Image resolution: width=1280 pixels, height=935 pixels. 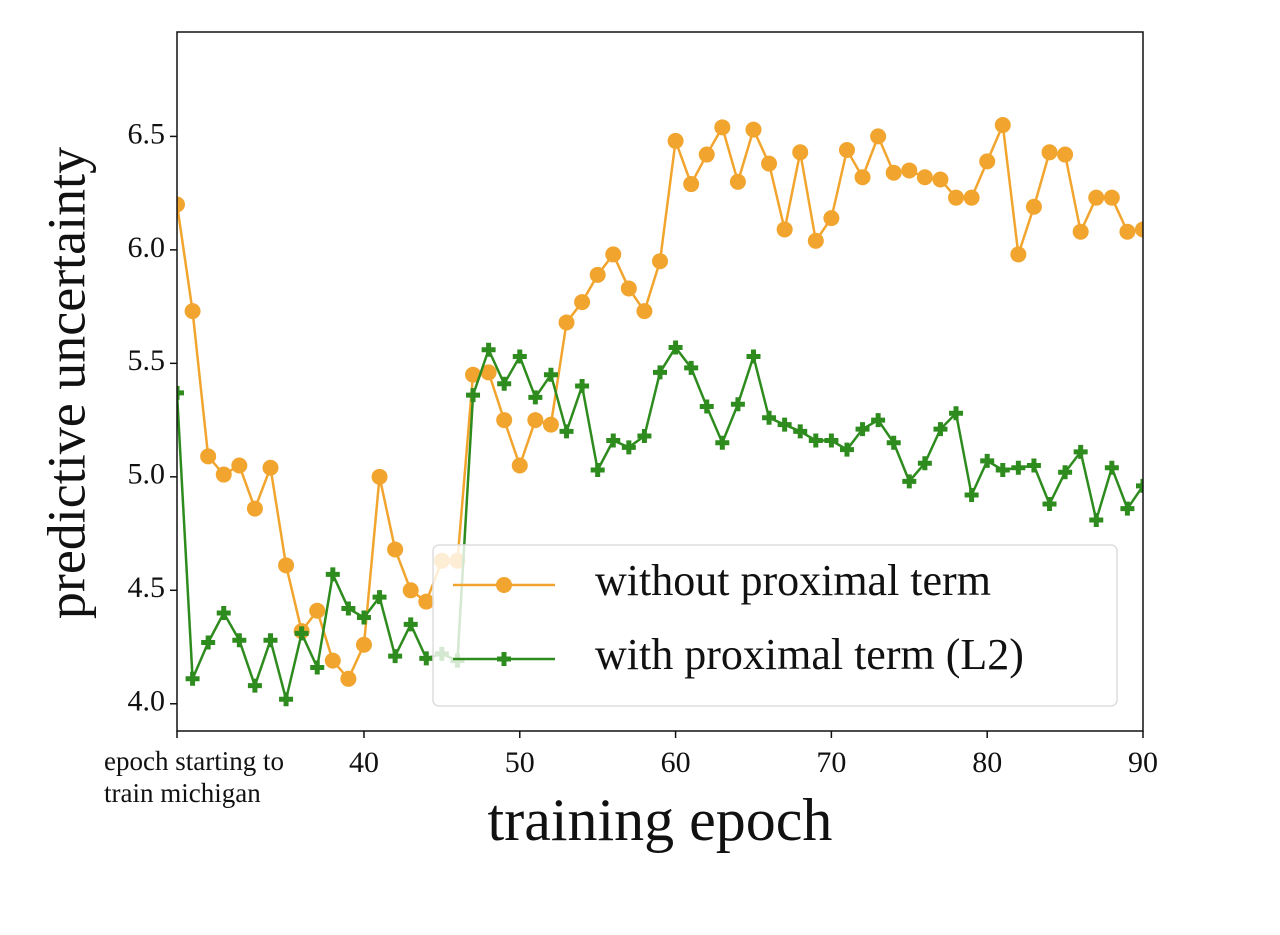 What do you see at coordinates (147, 247) in the screenshot?
I see `y-tick-label: 6.0` at bounding box center [147, 247].